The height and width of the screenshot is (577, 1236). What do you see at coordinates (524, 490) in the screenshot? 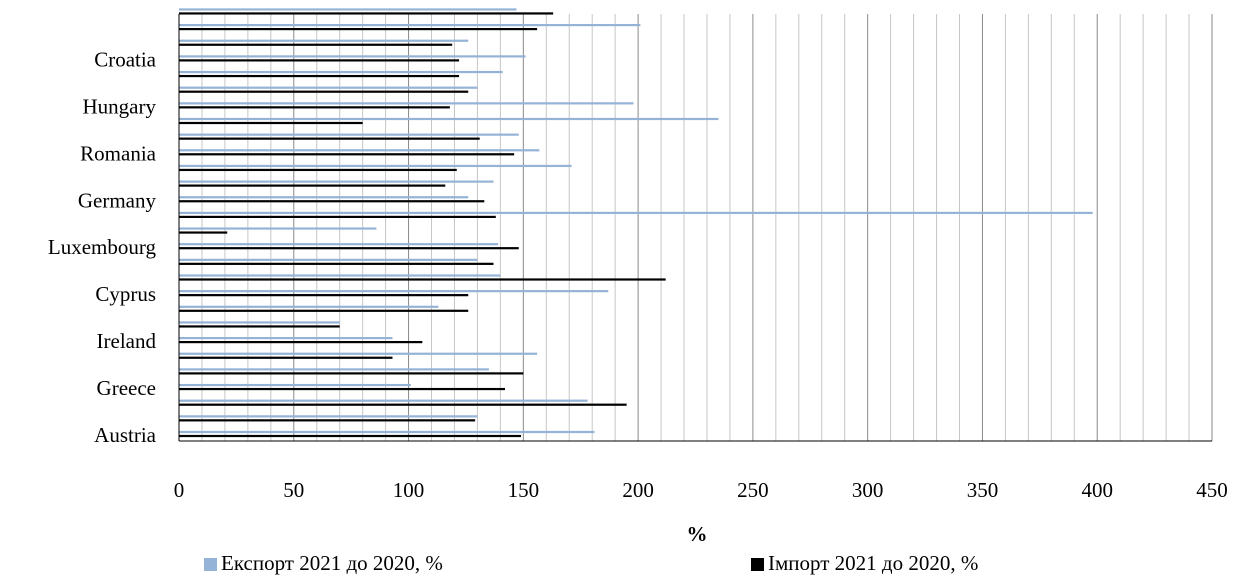
I see `x-tick-label: 150` at bounding box center [524, 490].